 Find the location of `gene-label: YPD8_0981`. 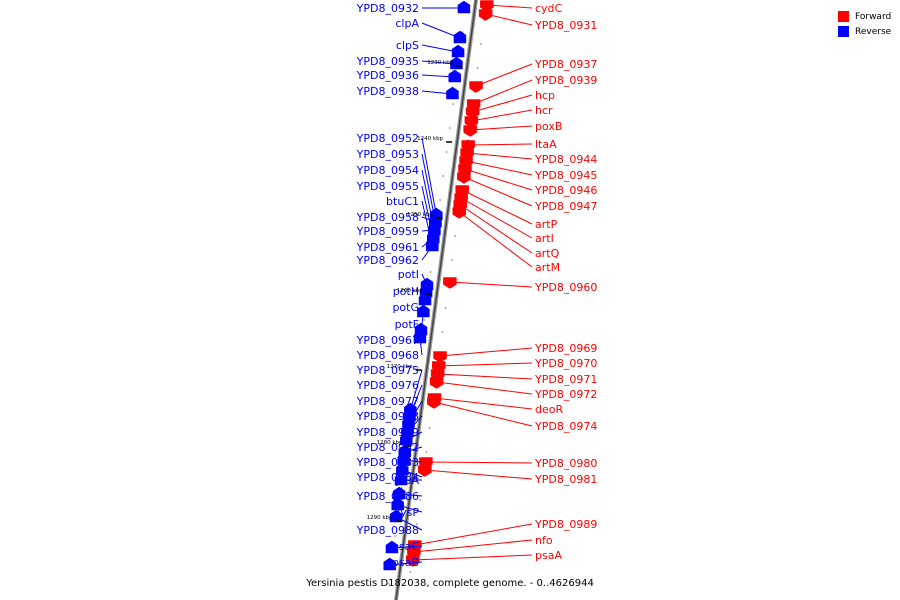

gene-label: YPD8_0981 is located at coordinates (565, 479).